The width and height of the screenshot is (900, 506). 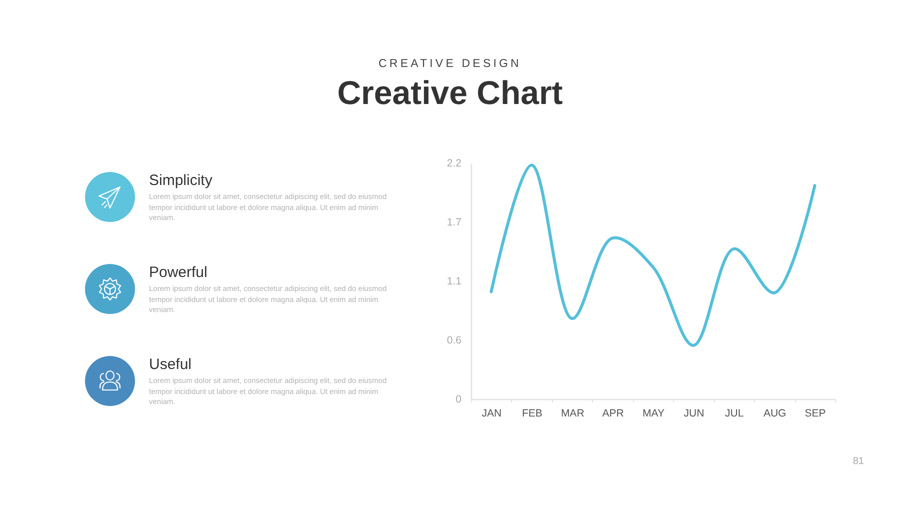 What do you see at coordinates (459, 400) in the screenshot?
I see `y-tick-label: 0` at bounding box center [459, 400].